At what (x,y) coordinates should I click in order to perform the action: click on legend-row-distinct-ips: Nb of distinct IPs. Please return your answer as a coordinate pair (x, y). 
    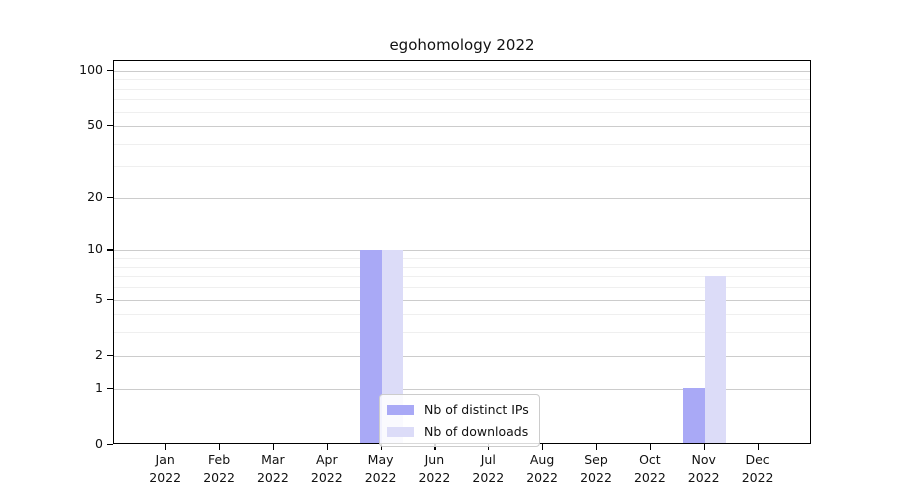
    Looking at the image, I should click on (458, 409).